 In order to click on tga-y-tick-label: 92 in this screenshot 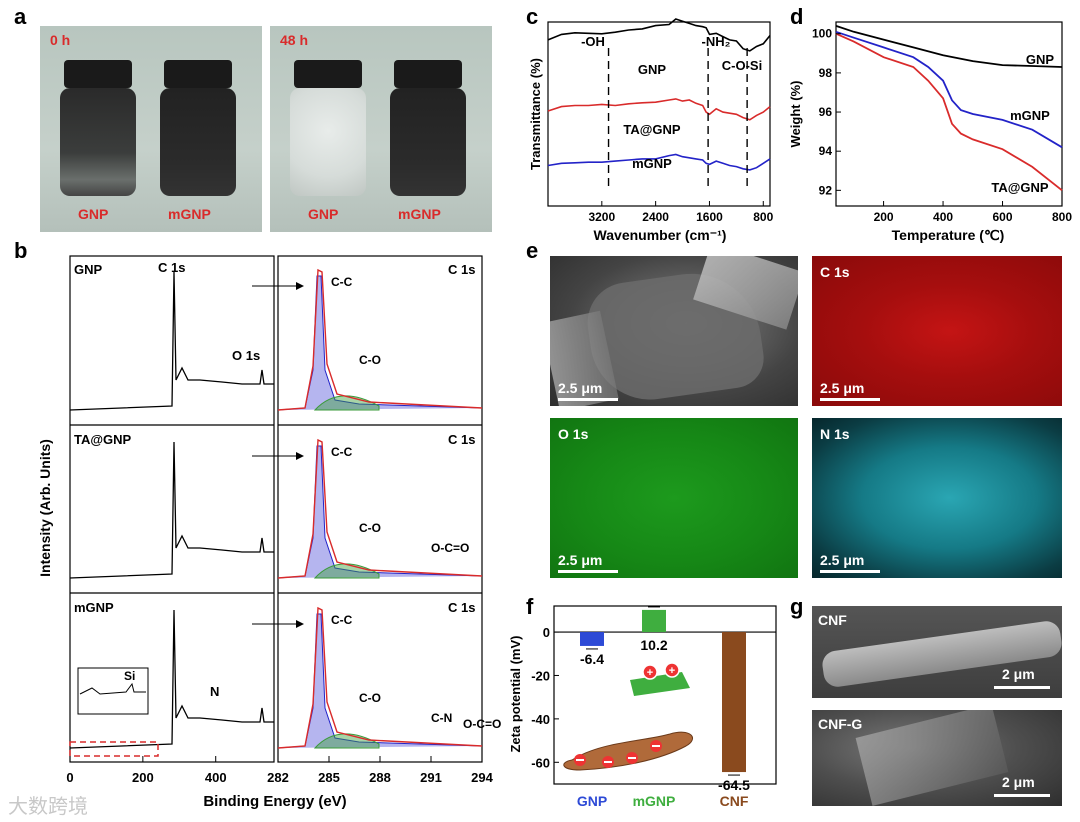, I will do `click(826, 190)`.